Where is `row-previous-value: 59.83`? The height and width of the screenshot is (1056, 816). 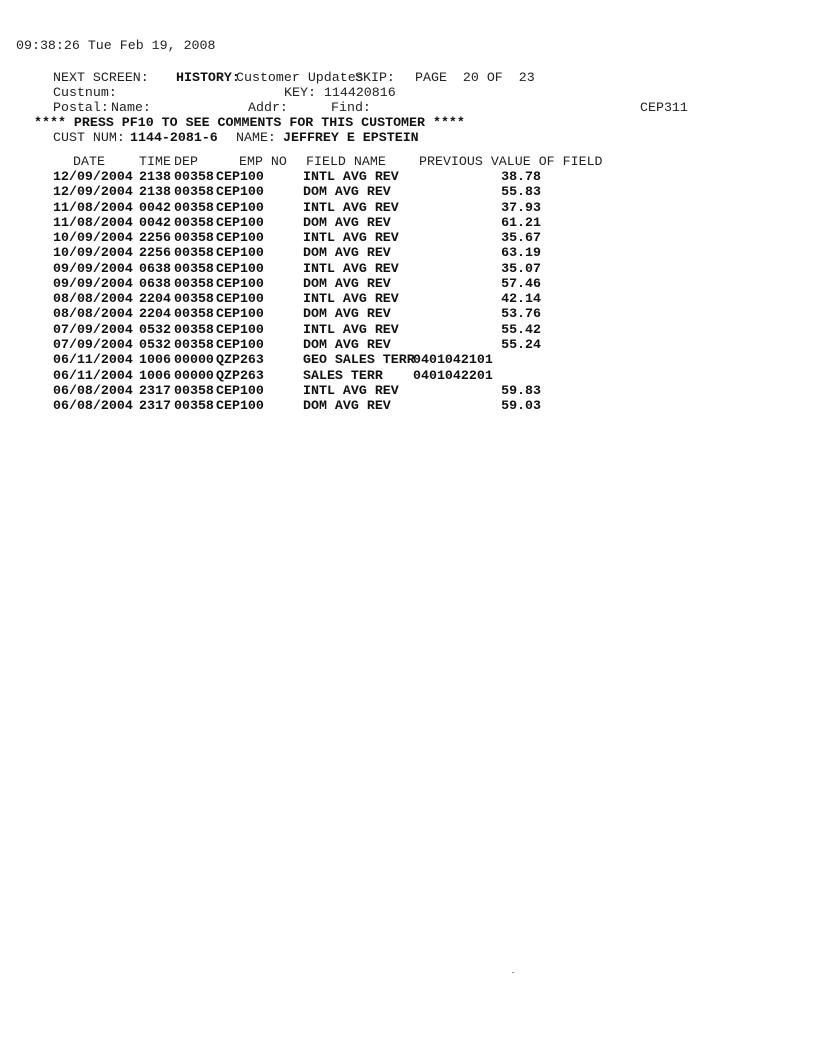
row-previous-value: 59.83 is located at coordinates (521, 390).